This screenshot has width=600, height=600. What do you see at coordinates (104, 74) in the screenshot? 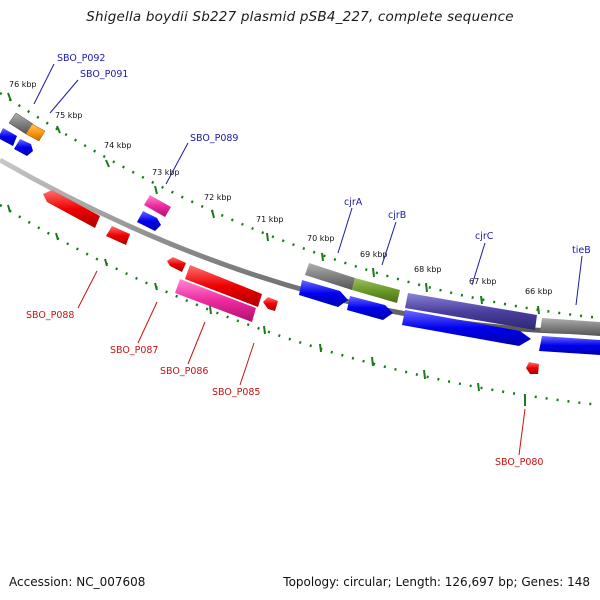
I see `gene-label: SBO_P091` at bounding box center [104, 74].